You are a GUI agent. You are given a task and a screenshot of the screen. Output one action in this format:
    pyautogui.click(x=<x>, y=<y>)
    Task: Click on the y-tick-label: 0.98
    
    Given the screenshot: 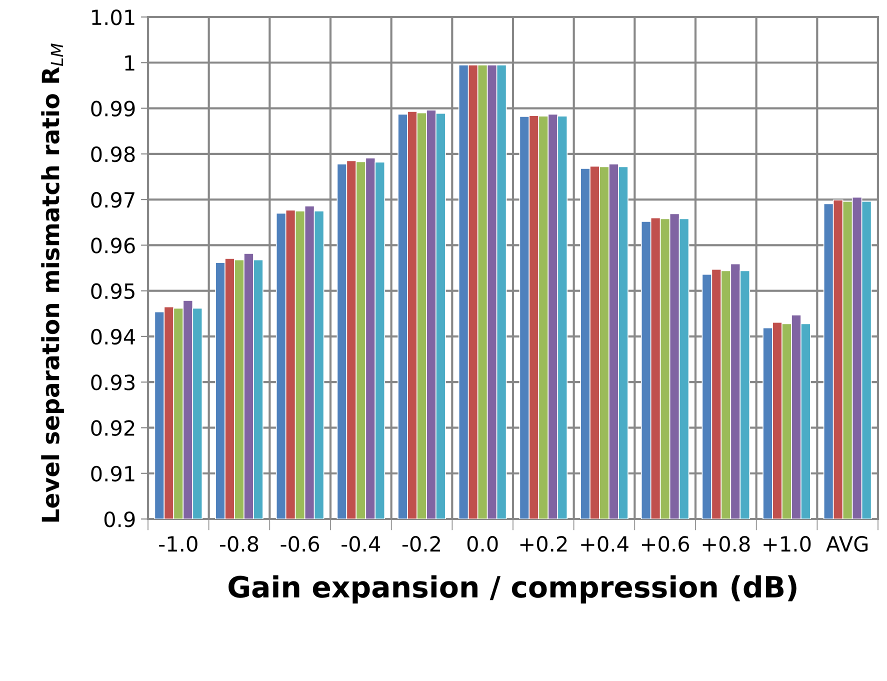 What is the action you would take?
    pyautogui.click(x=113, y=154)
    